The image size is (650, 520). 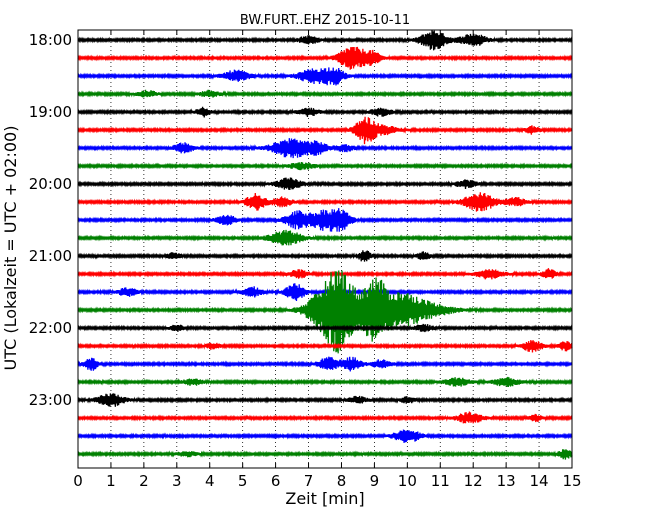 I want to click on chart-title: BW.FURT..EHZ 2015-10-11, so click(x=325, y=20).